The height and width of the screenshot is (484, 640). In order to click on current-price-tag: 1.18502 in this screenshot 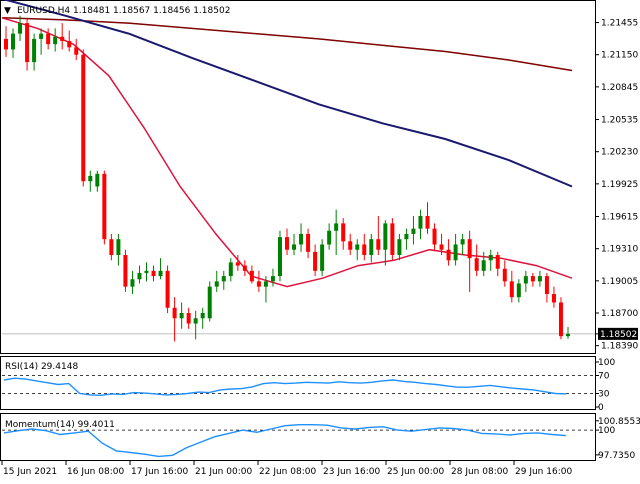, I will do `click(618, 333)`.